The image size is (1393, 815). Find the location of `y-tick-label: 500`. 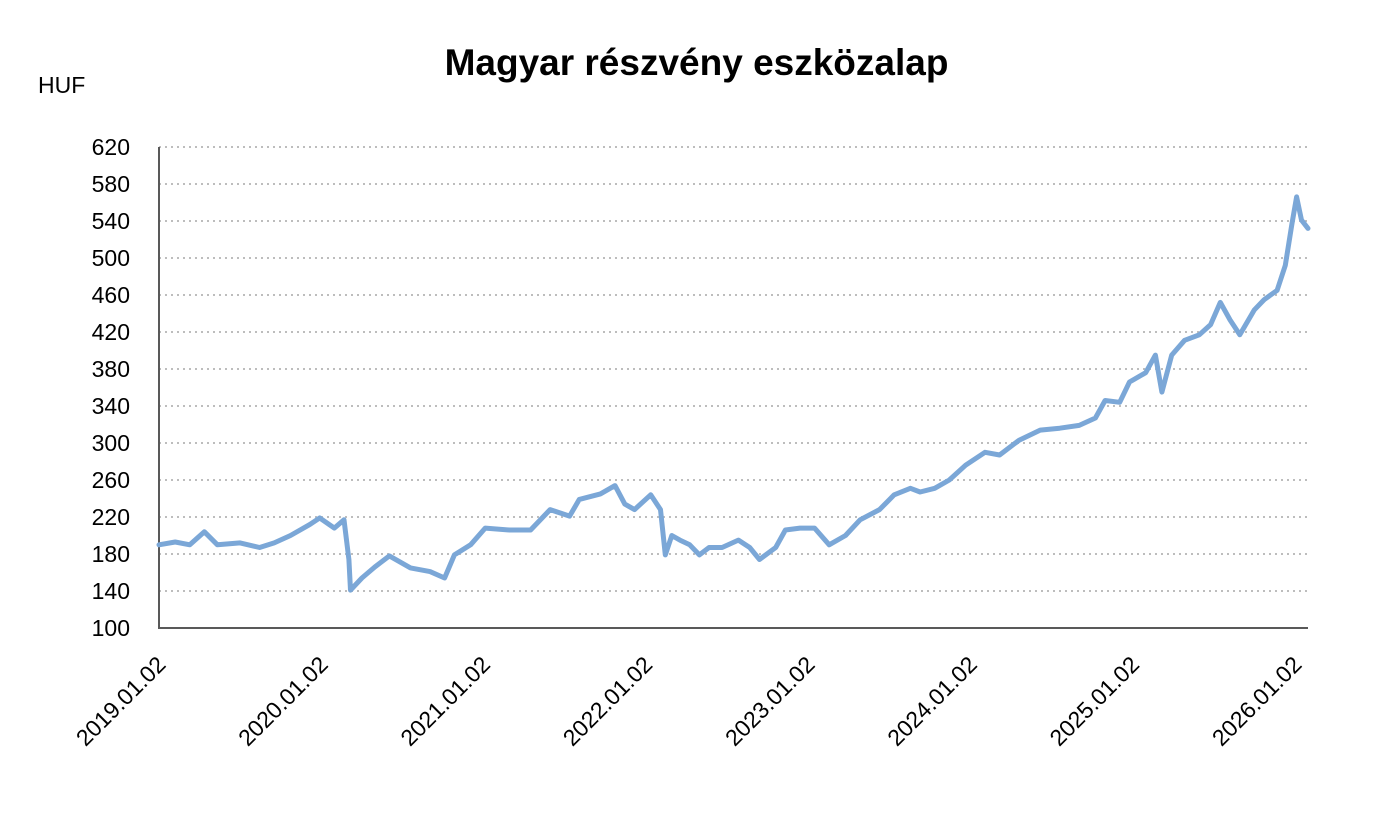

y-tick-label: 500 is located at coordinates (111, 258).